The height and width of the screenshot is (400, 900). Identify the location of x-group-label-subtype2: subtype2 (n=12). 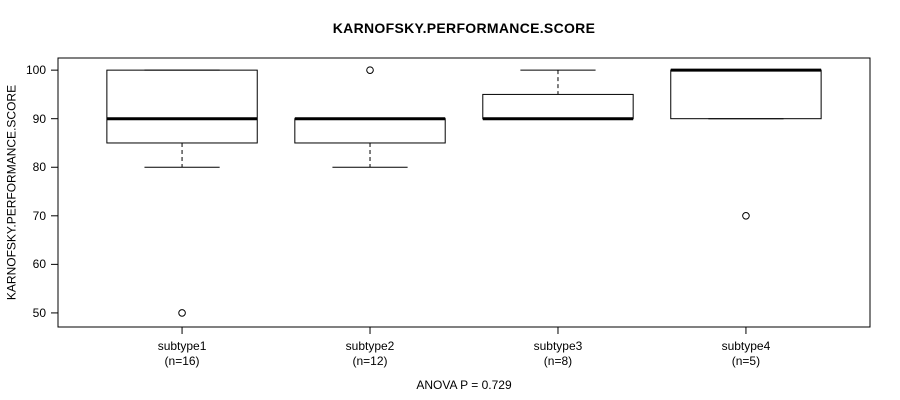
(370, 354).